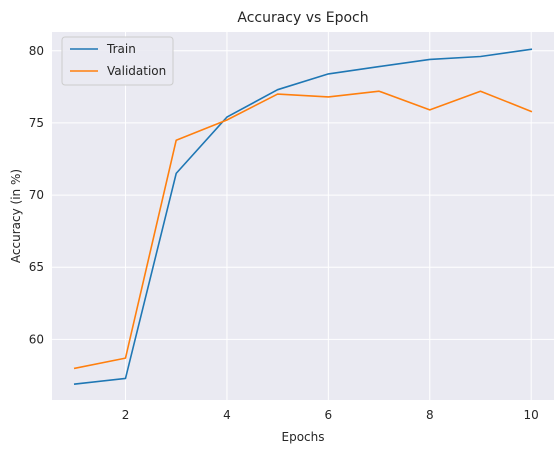  I want to click on chart-title: Accuracy vs Epoch, so click(302, 18).